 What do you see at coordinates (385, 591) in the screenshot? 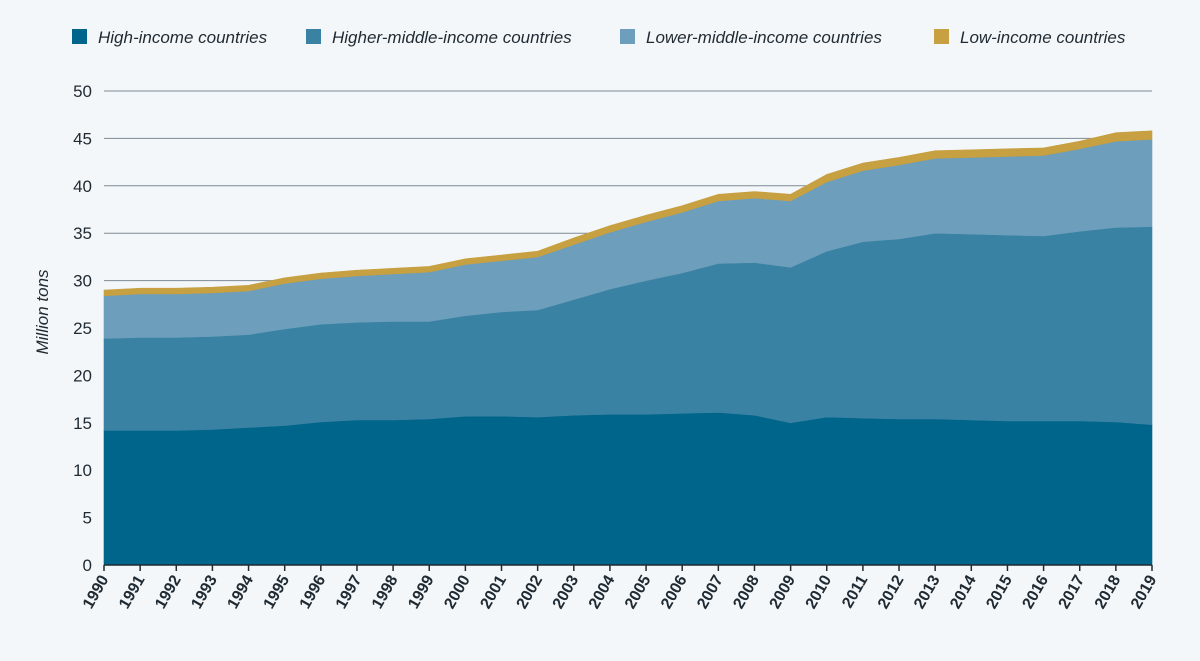
I see `x-tick-label: 1998` at bounding box center [385, 591].